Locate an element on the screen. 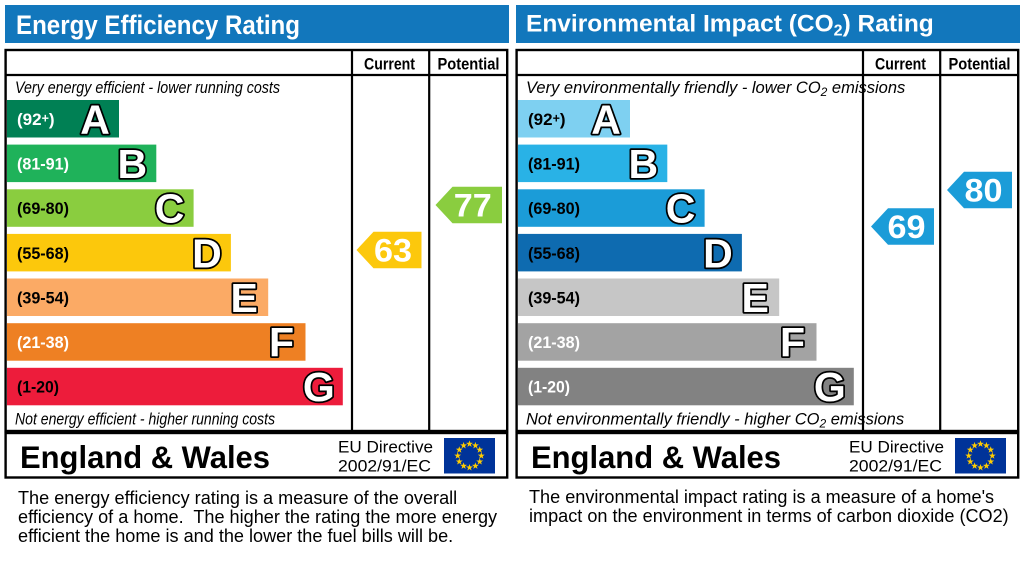 The width and height of the screenshot is (1024, 577). svg-text: 69 is located at coordinates (907, 227).